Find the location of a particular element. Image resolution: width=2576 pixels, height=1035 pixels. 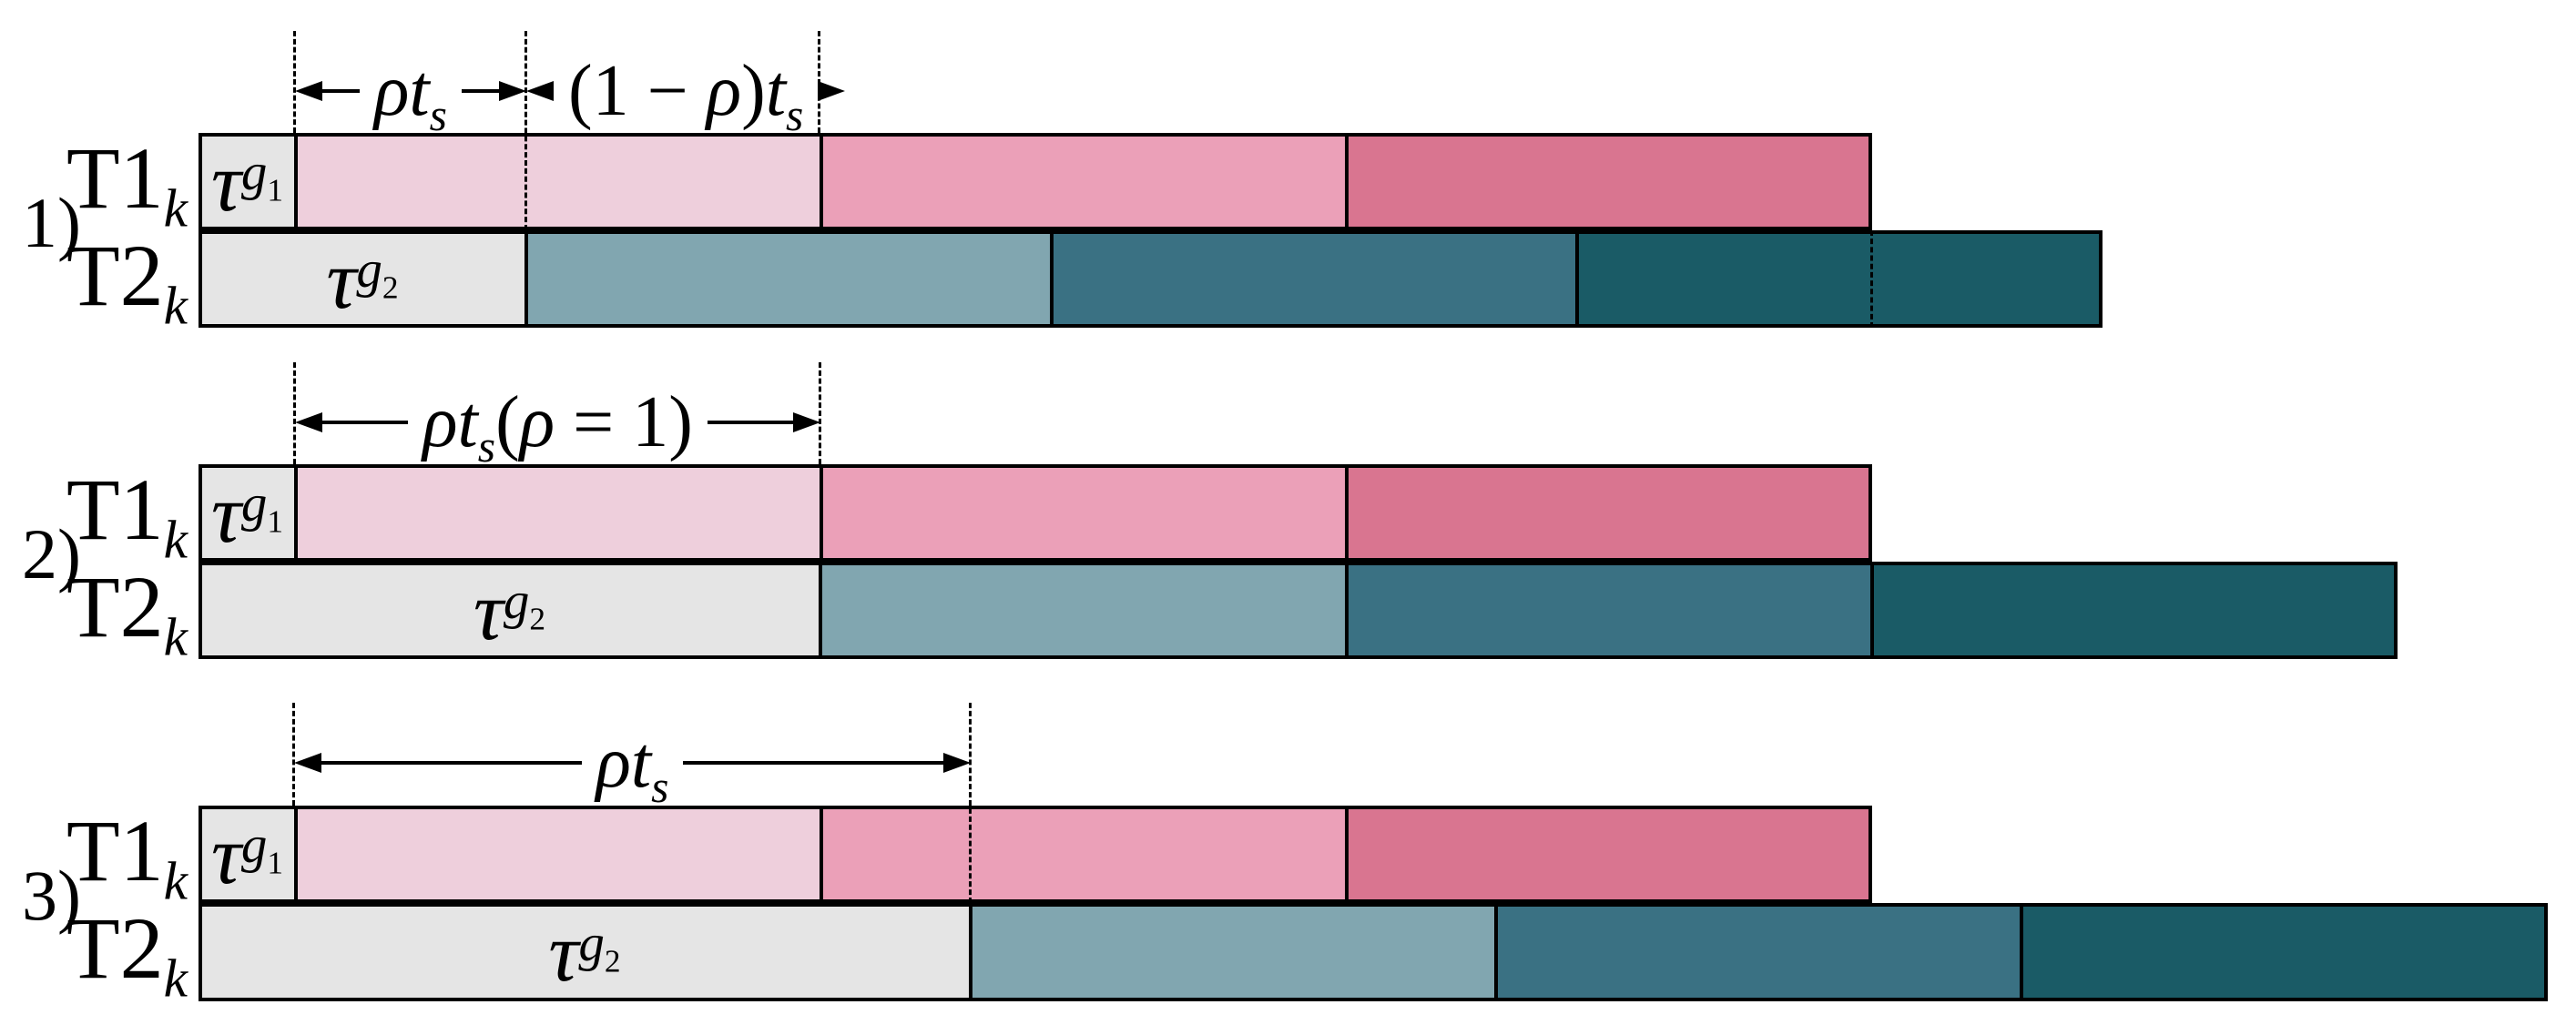

scenario-number-label: 1) is located at coordinates (52, 222).